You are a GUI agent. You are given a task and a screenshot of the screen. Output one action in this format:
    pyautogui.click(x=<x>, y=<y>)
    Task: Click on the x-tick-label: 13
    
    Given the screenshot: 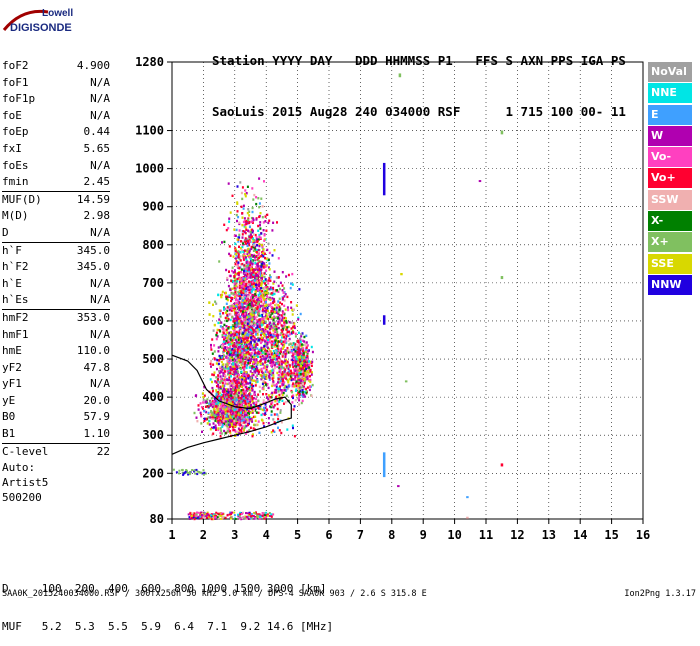 What is the action you would take?
    pyautogui.click(x=549, y=535)
    